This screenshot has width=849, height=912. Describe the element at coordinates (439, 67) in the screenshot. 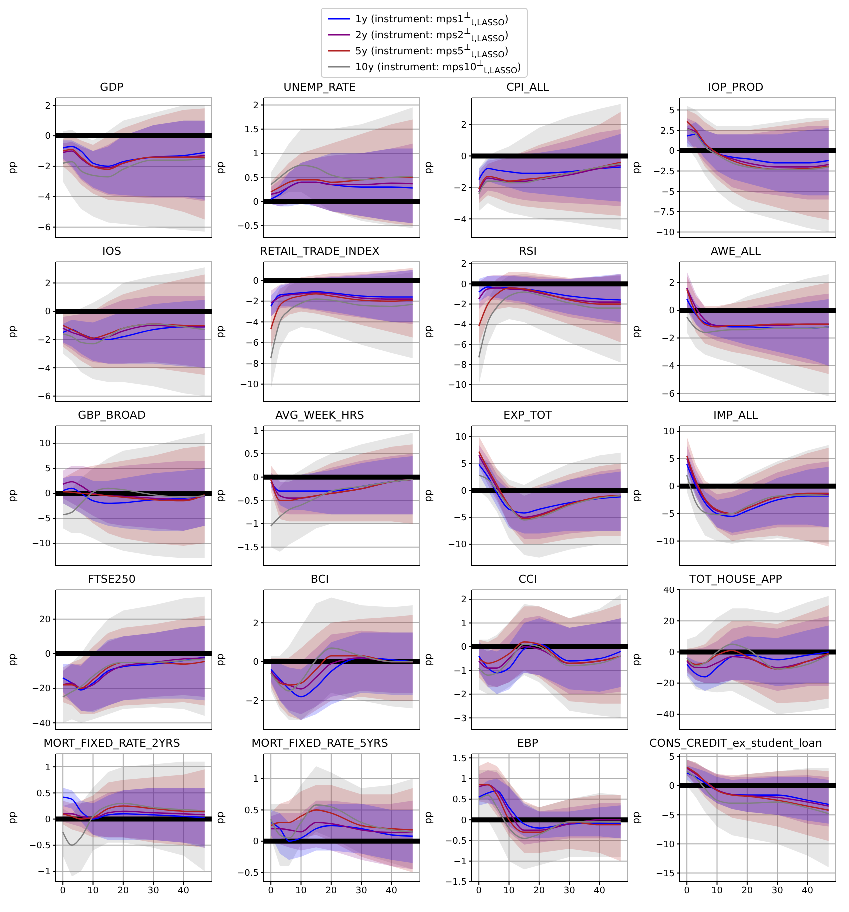

I see `legend-label: 10y (instrument: mps10$^{⊥}$$_{t,LASSO}$)` at that location.